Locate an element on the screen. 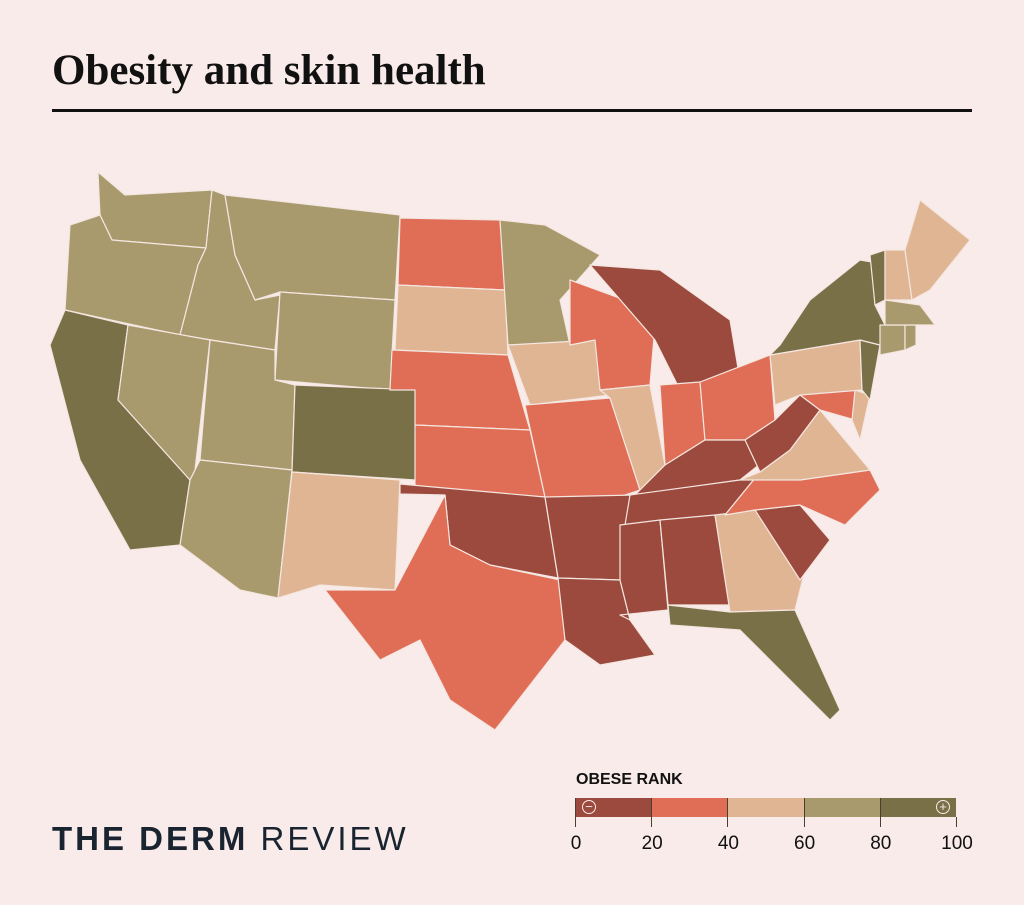  page-title: Obesity and skin health is located at coordinates (269, 70).